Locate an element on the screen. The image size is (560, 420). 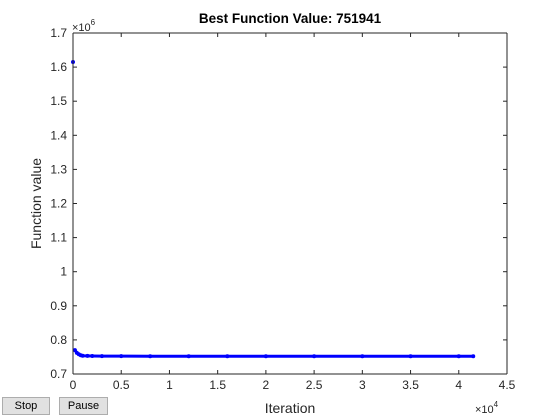
y-tick-label: 1.1 is located at coordinates (58, 238).